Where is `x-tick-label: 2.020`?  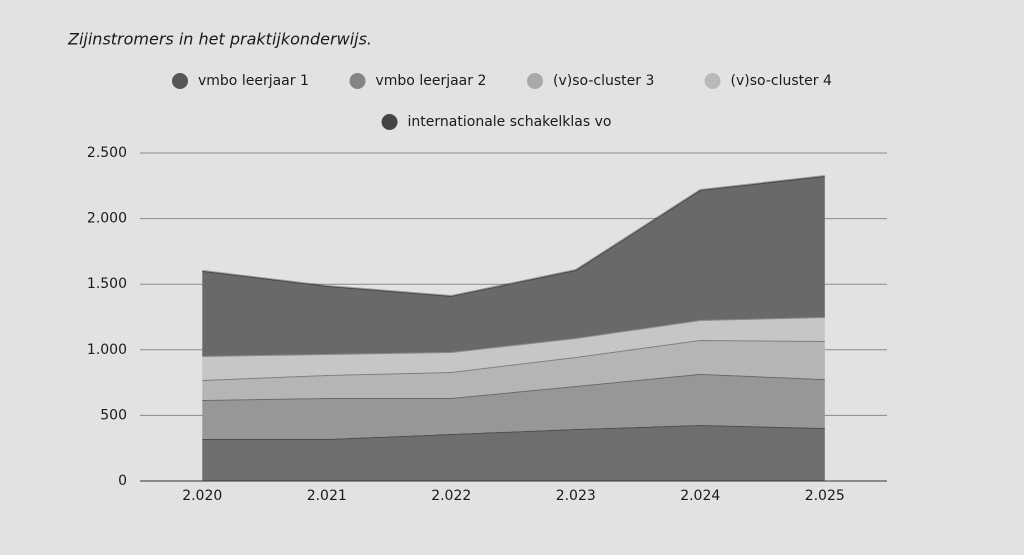
x-tick-label: 2.020 is located at coordinates (202, 496).